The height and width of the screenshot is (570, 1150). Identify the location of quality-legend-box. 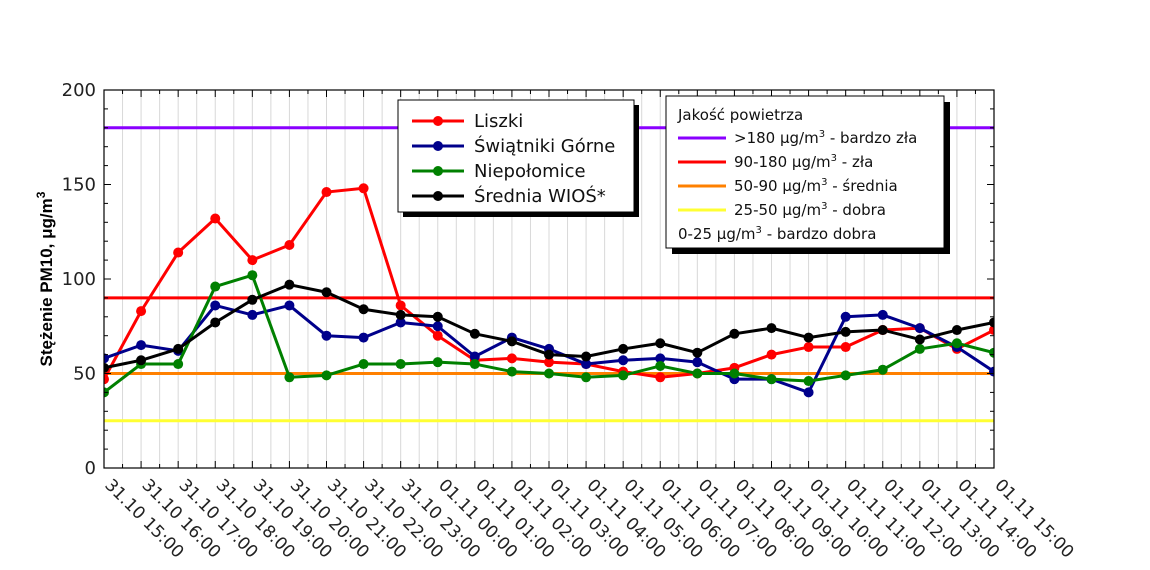
(805, 172).